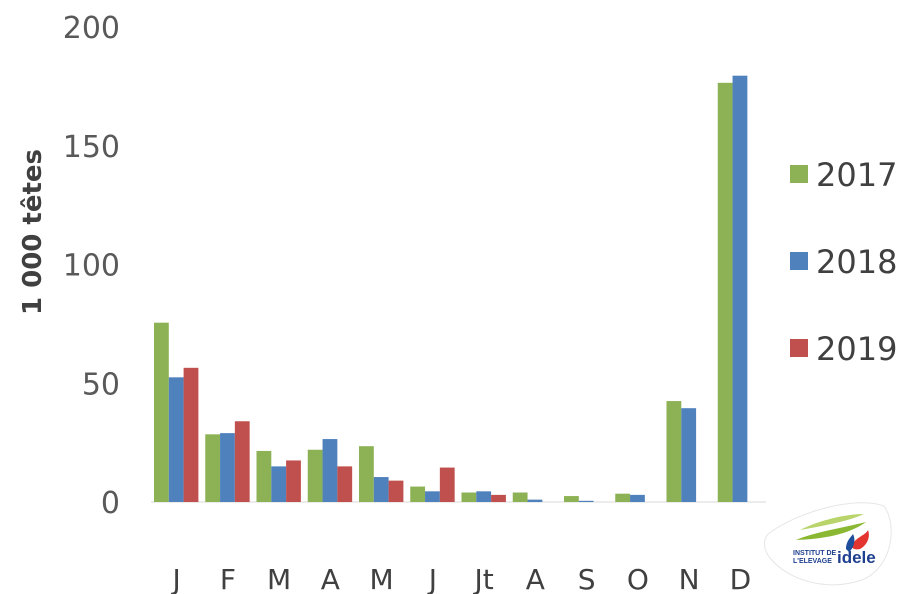 This screenshot has height=594, width=898. Describe the element at coordinates (689, 578) in the screenshot. I see `category-label: N` at that location.